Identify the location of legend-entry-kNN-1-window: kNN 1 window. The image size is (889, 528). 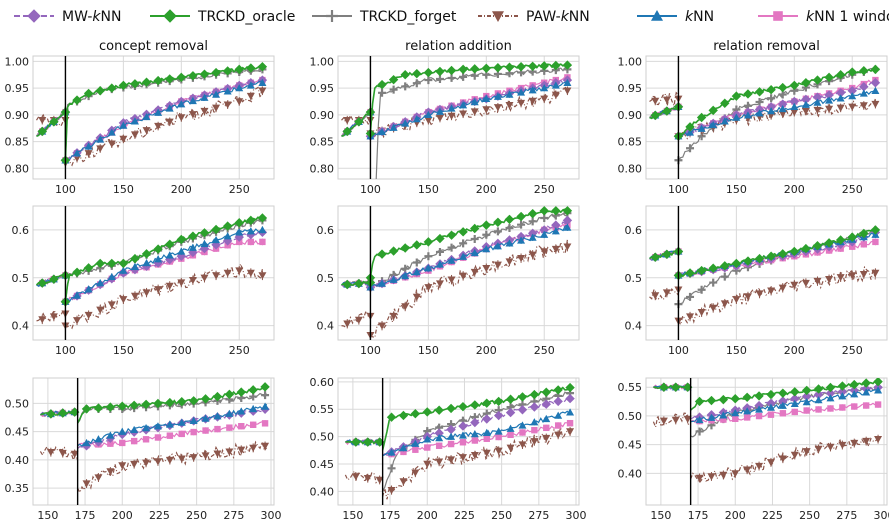
(823, 17).